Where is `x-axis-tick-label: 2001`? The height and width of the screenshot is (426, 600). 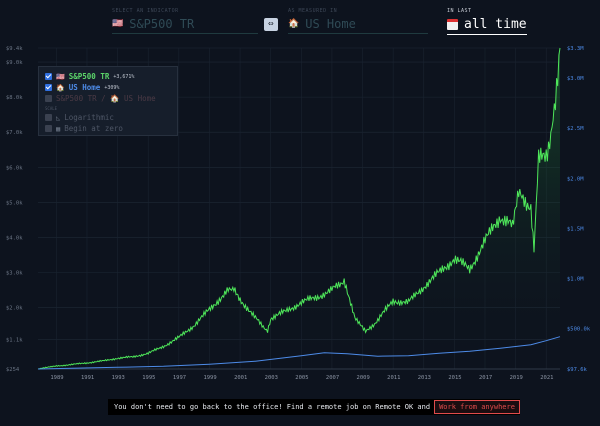
x-axis-tick-label: 2001 is located at coordinates (240, 378).